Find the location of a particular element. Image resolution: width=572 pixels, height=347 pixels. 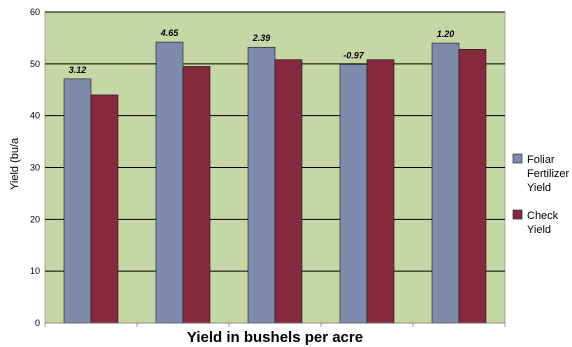

data-label: 2.39 is located at coordinates (261, 38).